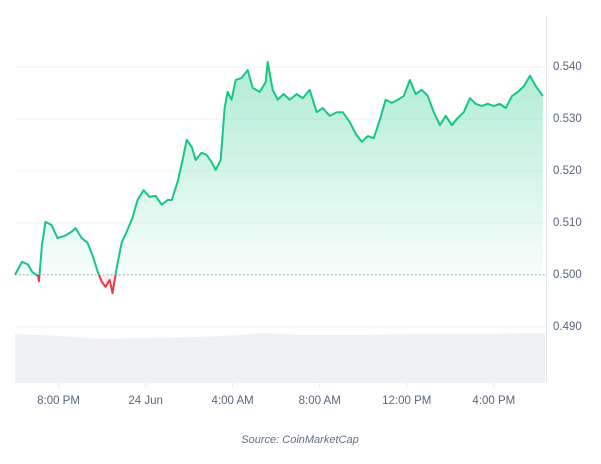 This screenshot has width=601, height=464. Describe the element at coordinates (233, 401) in the screenshot. I see `x-tick-label: 4:00 AM` at that location.